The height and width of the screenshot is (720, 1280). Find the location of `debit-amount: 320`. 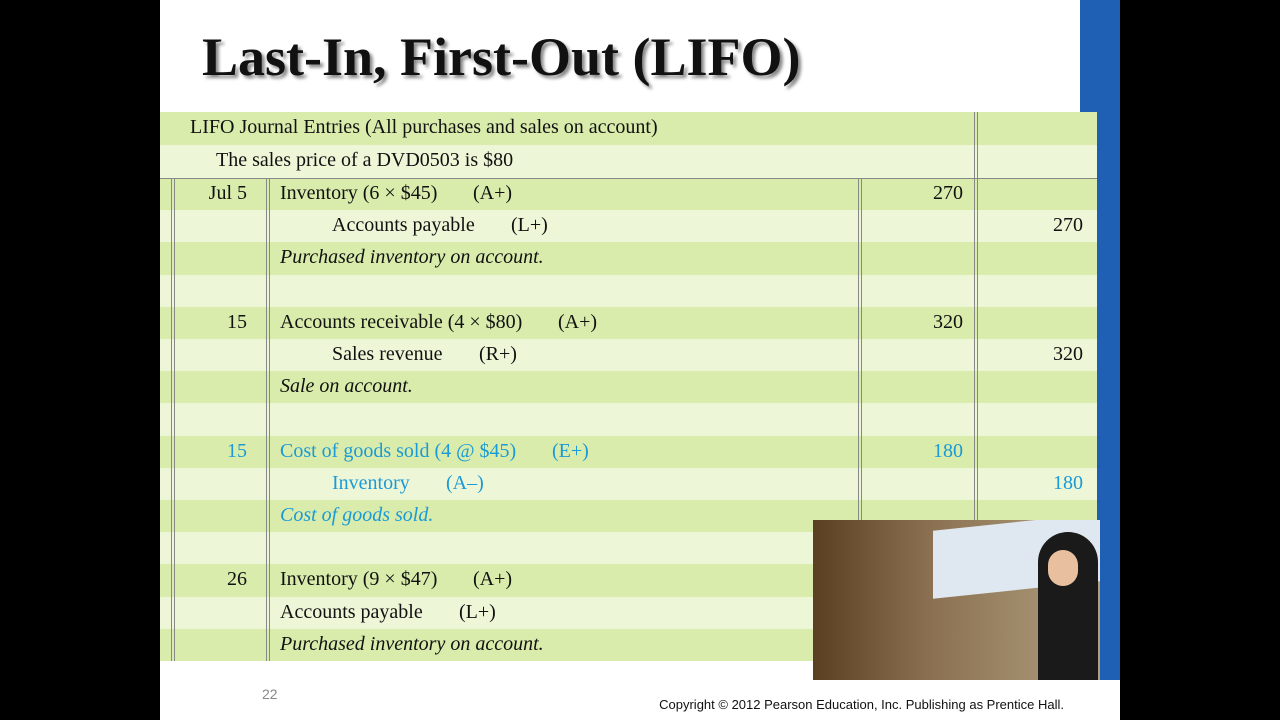

debit-amount: 320 is located at coordinates (948, 321).